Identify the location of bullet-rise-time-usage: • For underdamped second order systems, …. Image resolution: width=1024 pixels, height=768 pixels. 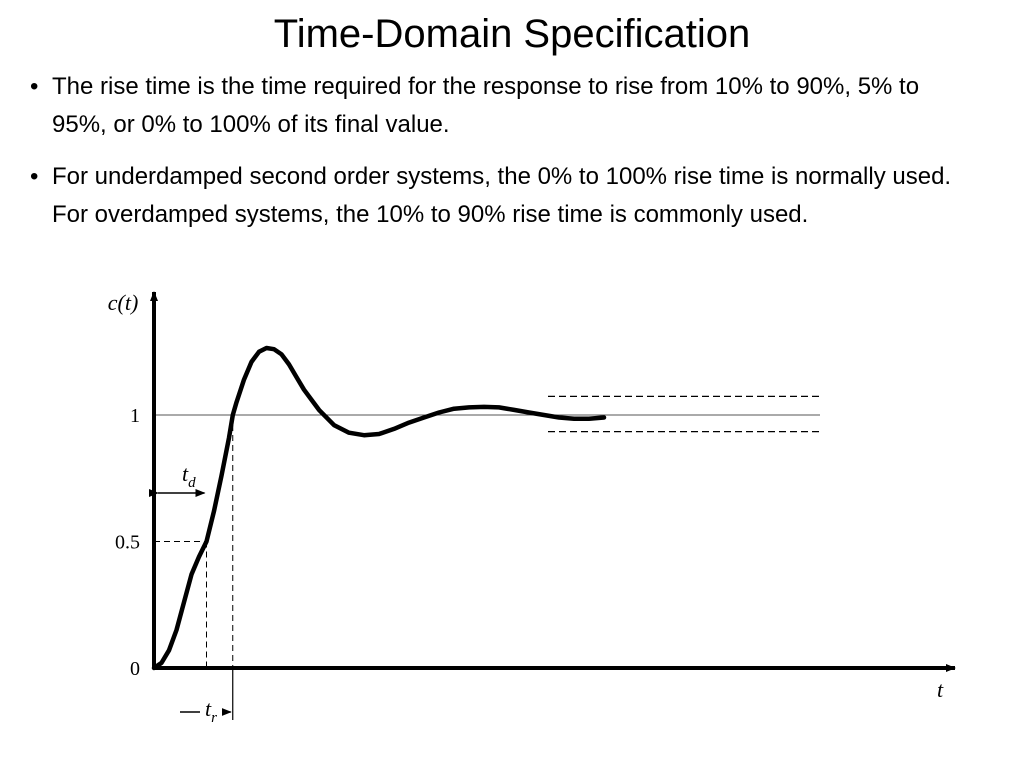
(495, 196).